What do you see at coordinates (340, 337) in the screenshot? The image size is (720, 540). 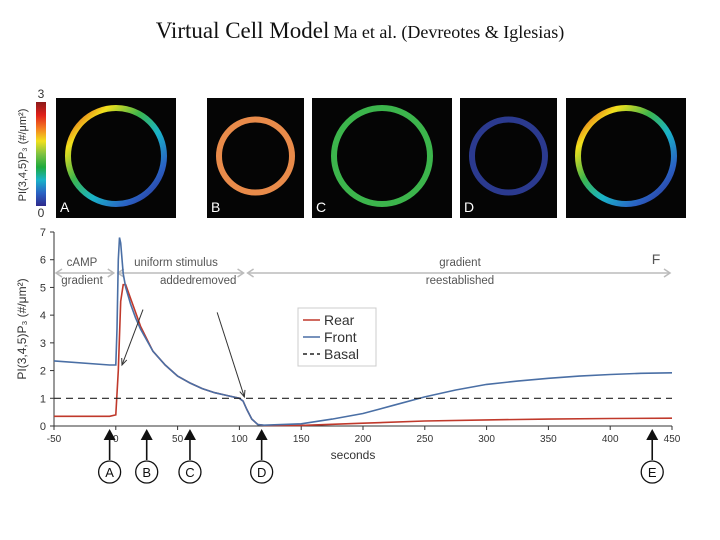 I see `legend-label: Front` at bounding box center [340, 337].